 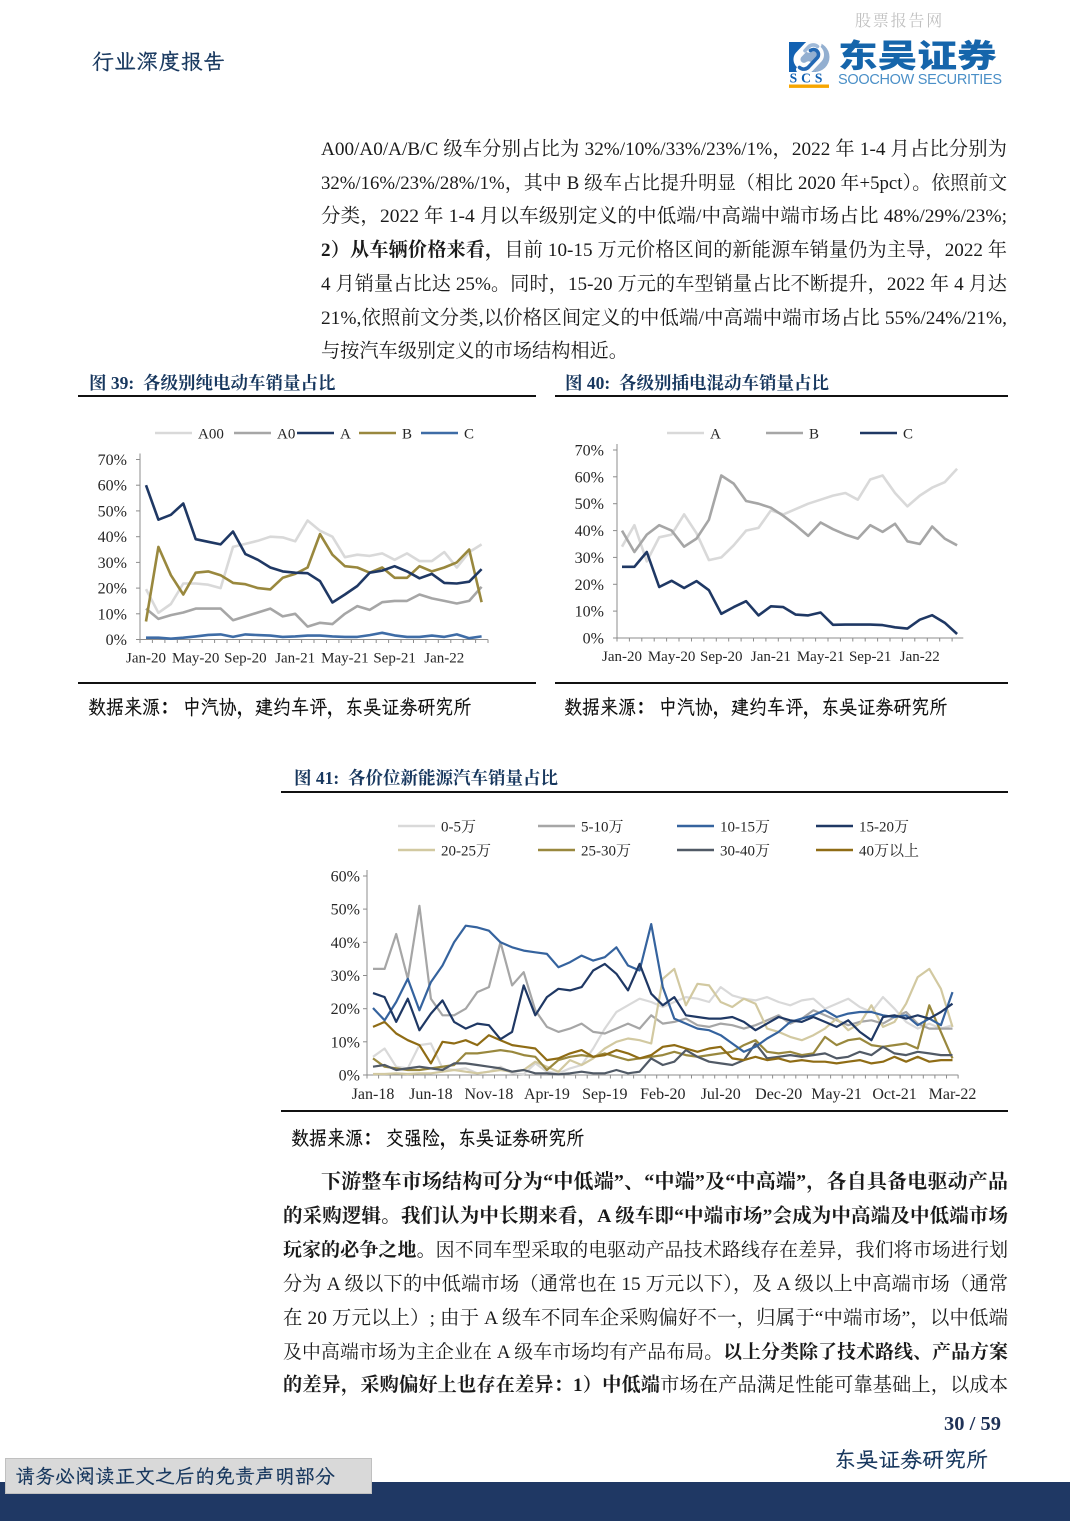 What do you see at coordinates (778, 1094) in the screenshot?
I see `svg-text: Dec-20` at bounding box center [778, 1094].